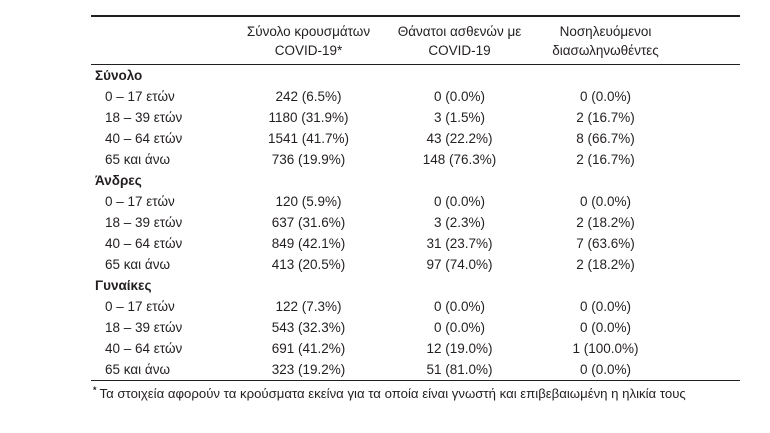 The image size is (770, 433). What do you see at coordinates (308, 264) in the screenshot?
I see `cases-value: 413 (20.5%)` at bounding box center [308, 264].